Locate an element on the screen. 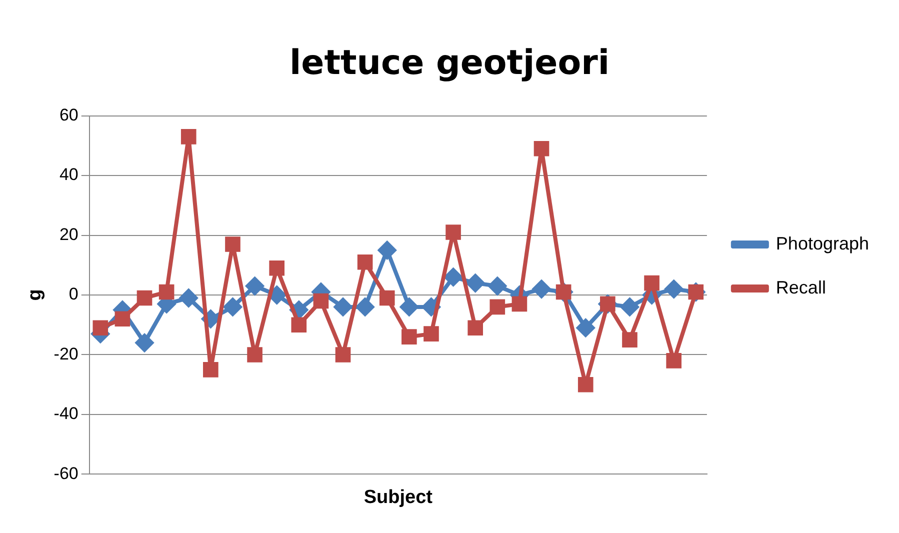 The height and width of the screenshot is (533, 899). y-tick-label: 60 is located at coordinates (68, 114).